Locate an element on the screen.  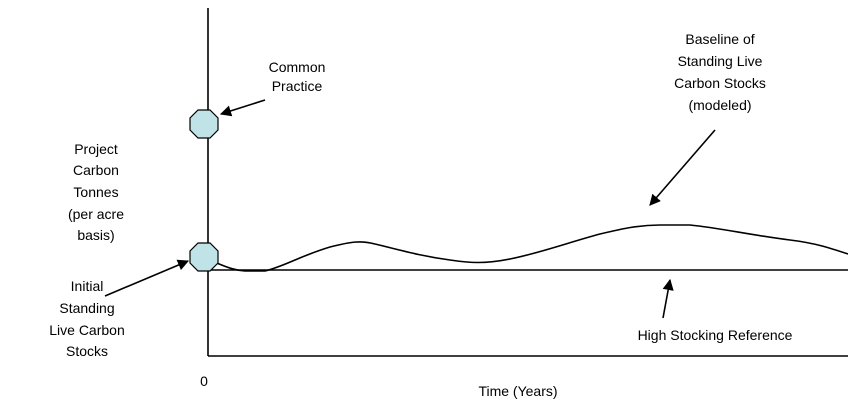
label-text: 0 is located at coordinates (204, 381).